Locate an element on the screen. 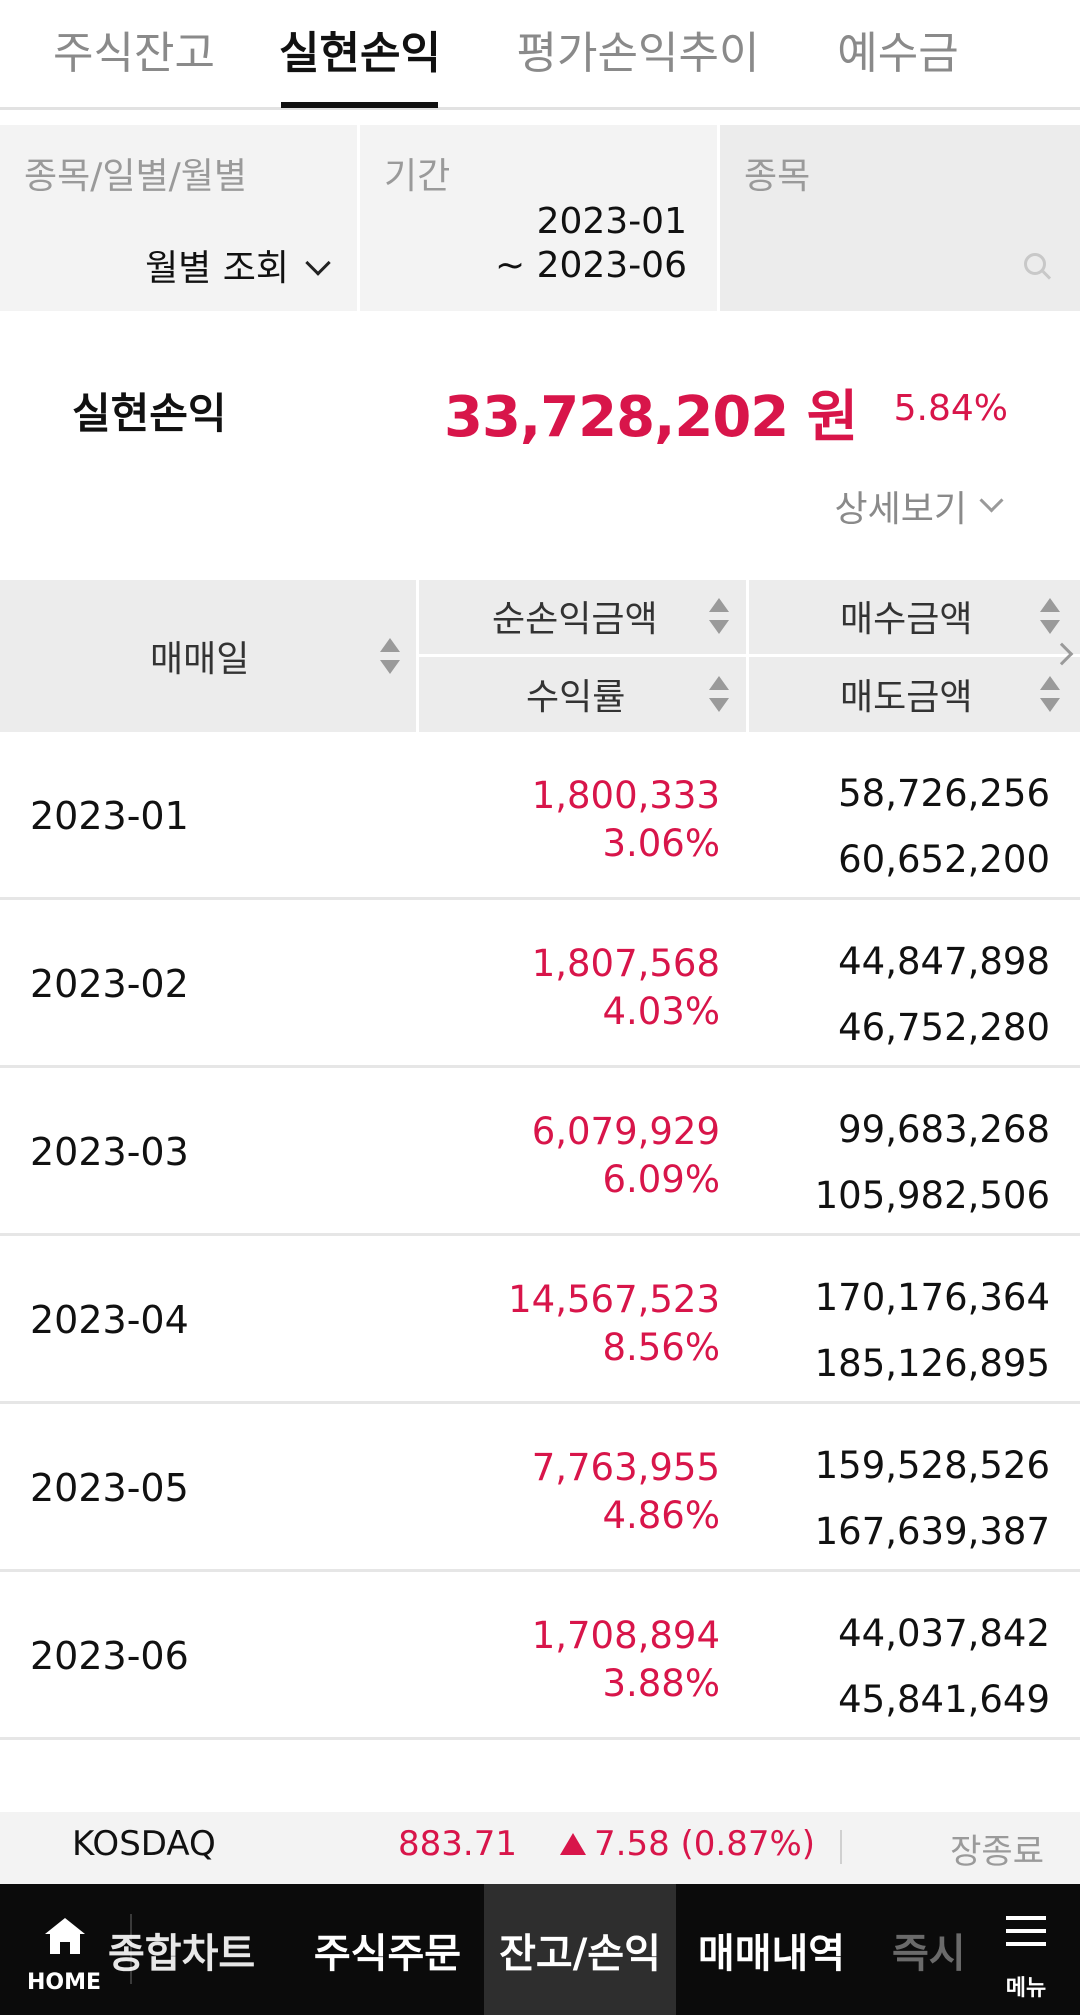 This screenshot has height=2015, width=1080. ticker-price: 883.71 is located at coordinates (457, 1844).